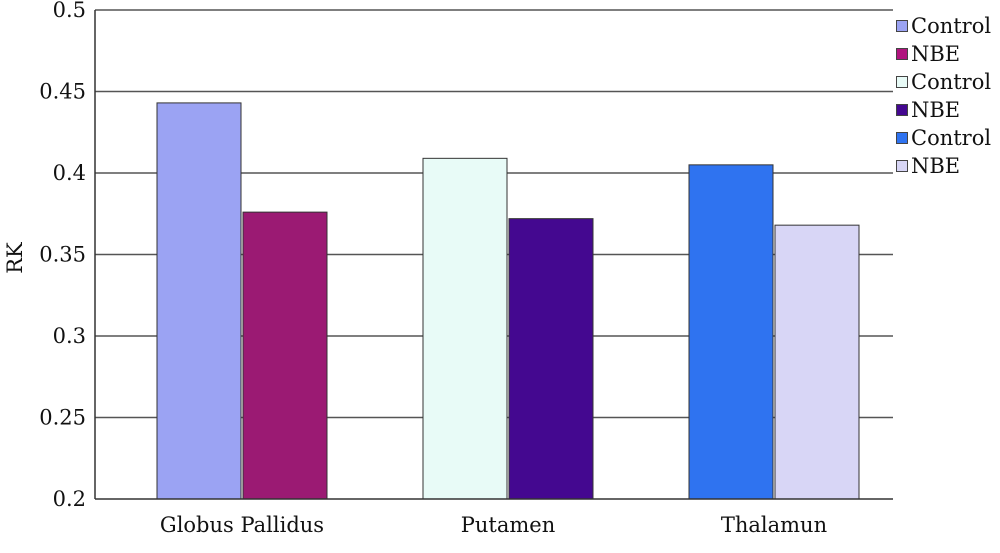 The width and height of the screenshot is (1000, 553). I want to click on y-tick-labels: 0.2 0.25 0.3 0.35 0.4 0.45 0.5, so click(62, 255).